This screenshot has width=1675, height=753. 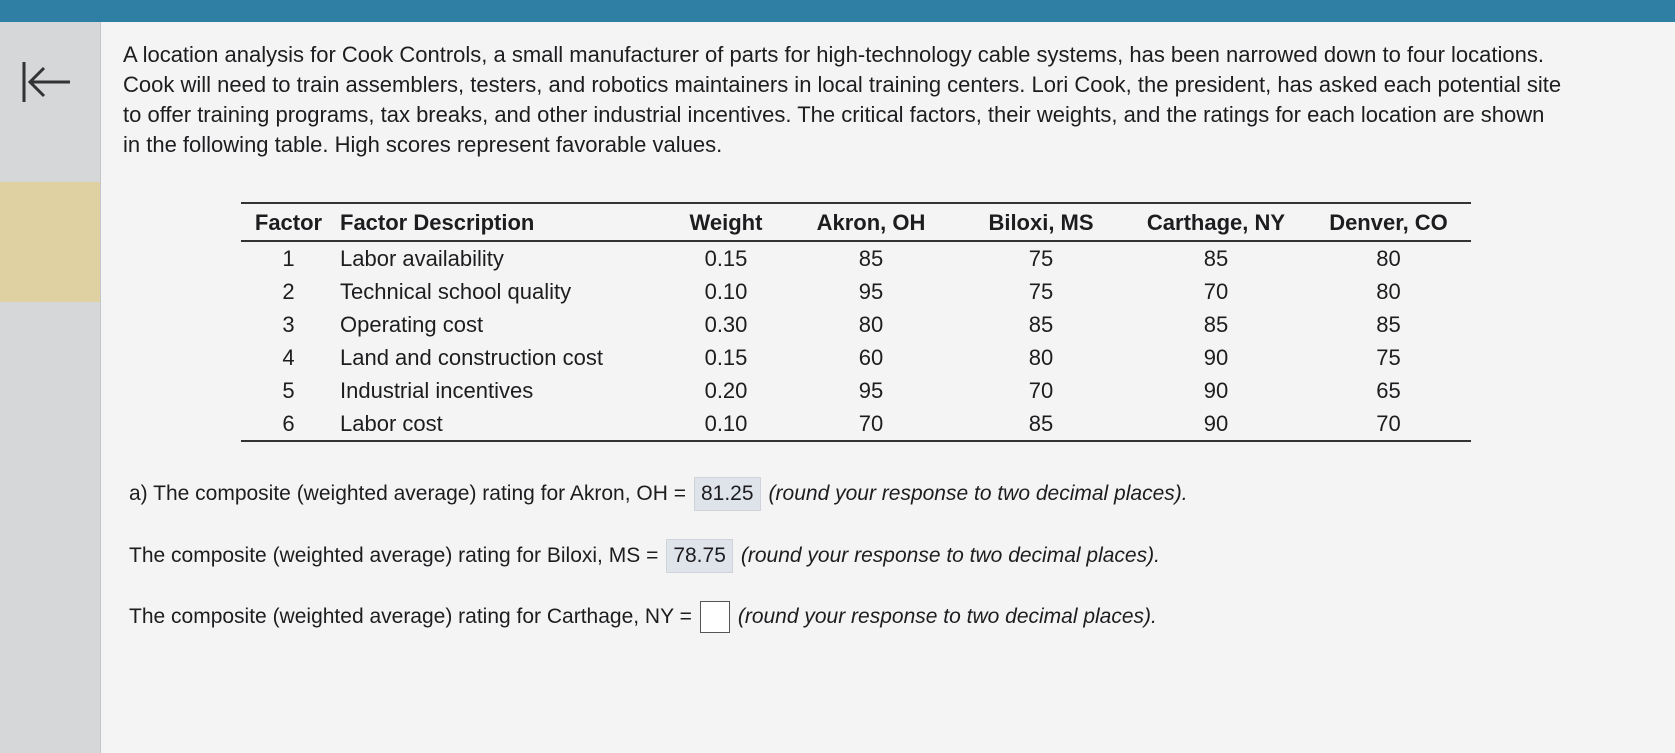 I want to click on column-header: Akron, OH, so click(x=871, y=222).